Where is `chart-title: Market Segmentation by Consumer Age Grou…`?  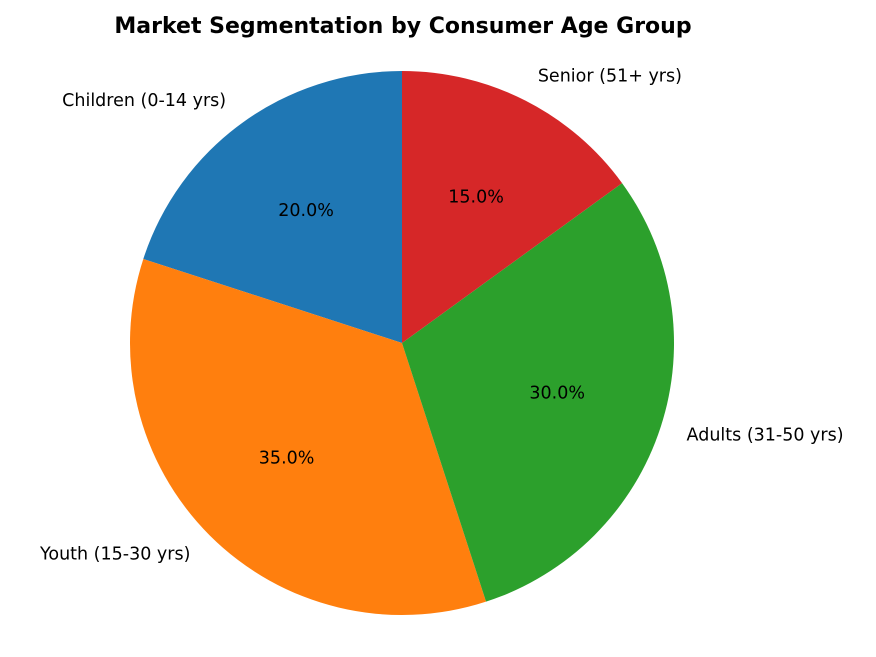 chart-title: Market Segmentation by Consumer Age Grou… is located at coordinates (402, 26).